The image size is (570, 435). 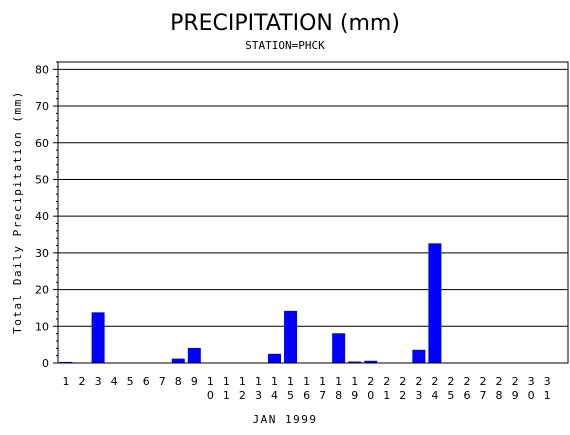 I want to click on y-tick-label: 30, so click(x=42, y=253).